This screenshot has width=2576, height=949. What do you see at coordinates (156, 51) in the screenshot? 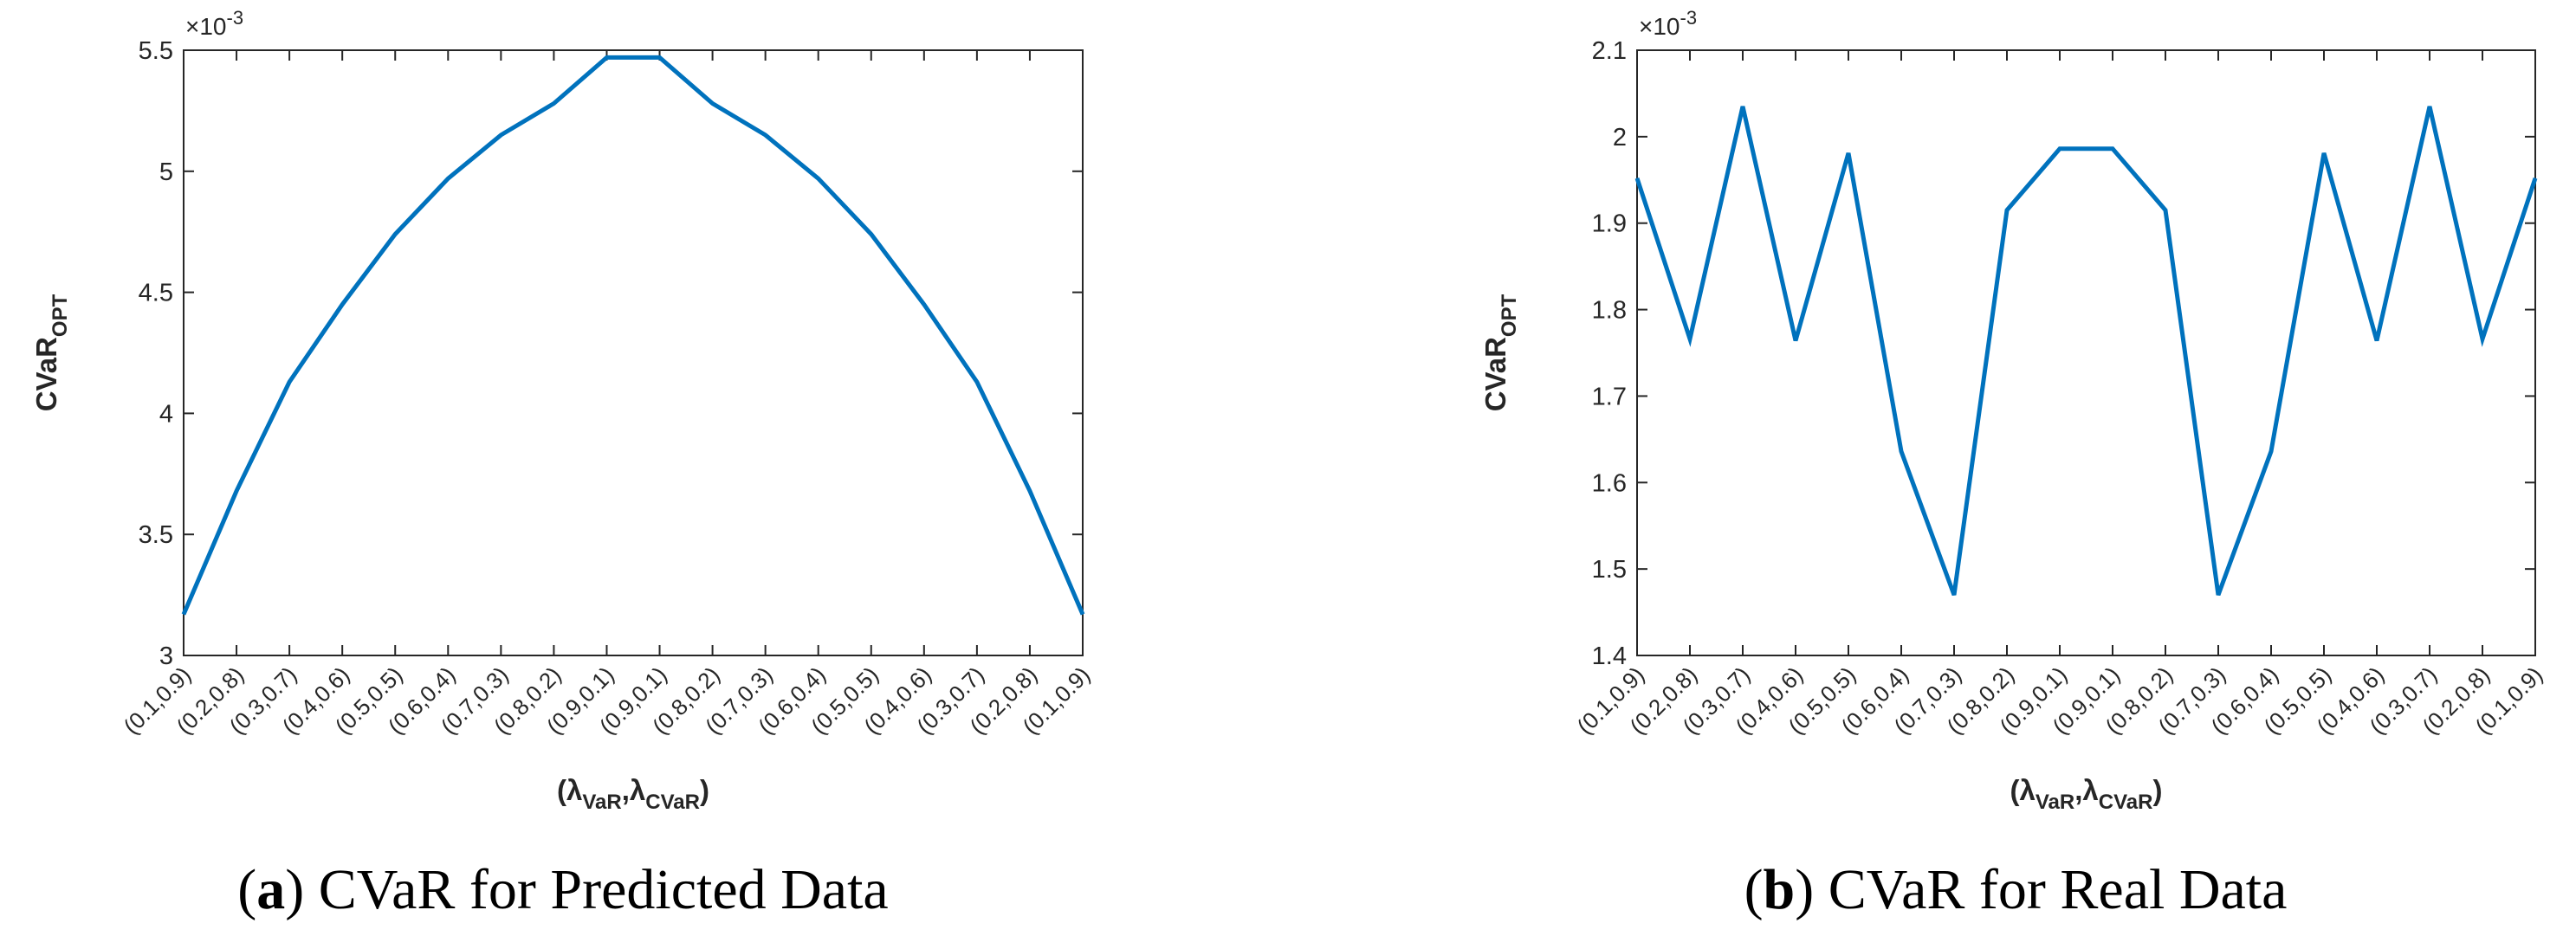
I see `ytick-label-a: 5.5` at bounding box center [156, 51].